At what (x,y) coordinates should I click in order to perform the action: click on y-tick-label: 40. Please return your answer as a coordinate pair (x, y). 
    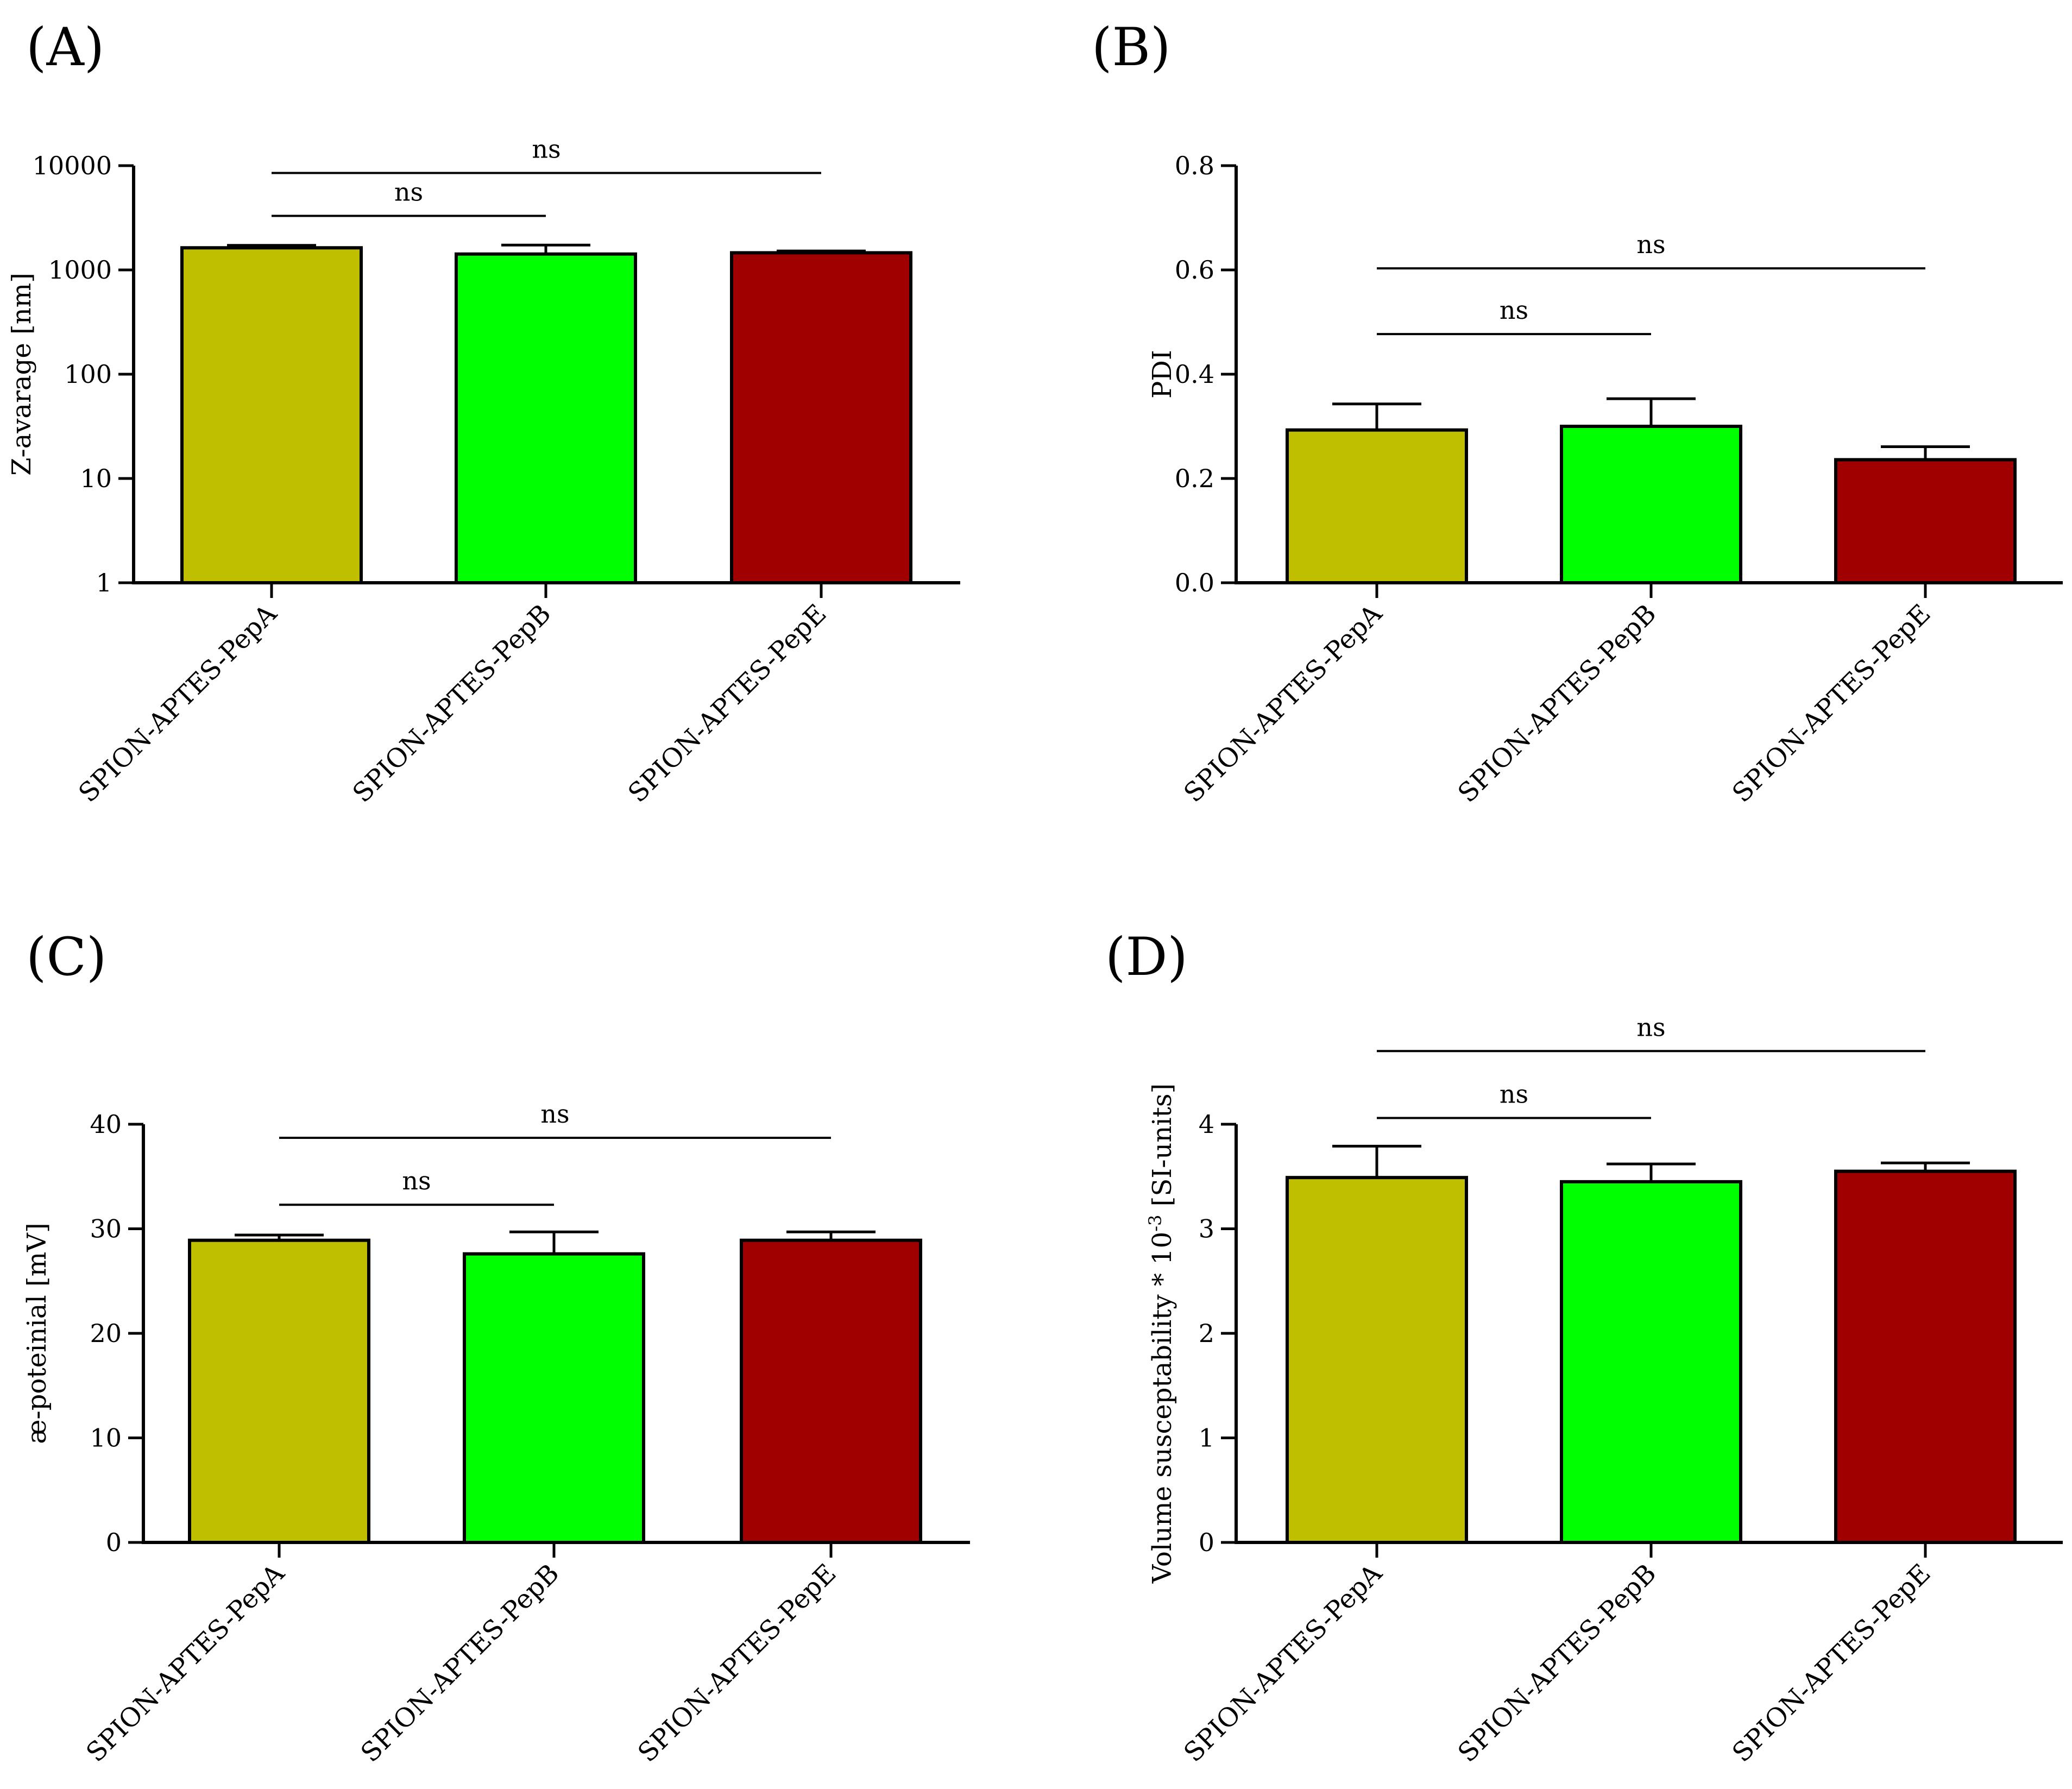
    Looking at the image, I should click on (106, 1124).